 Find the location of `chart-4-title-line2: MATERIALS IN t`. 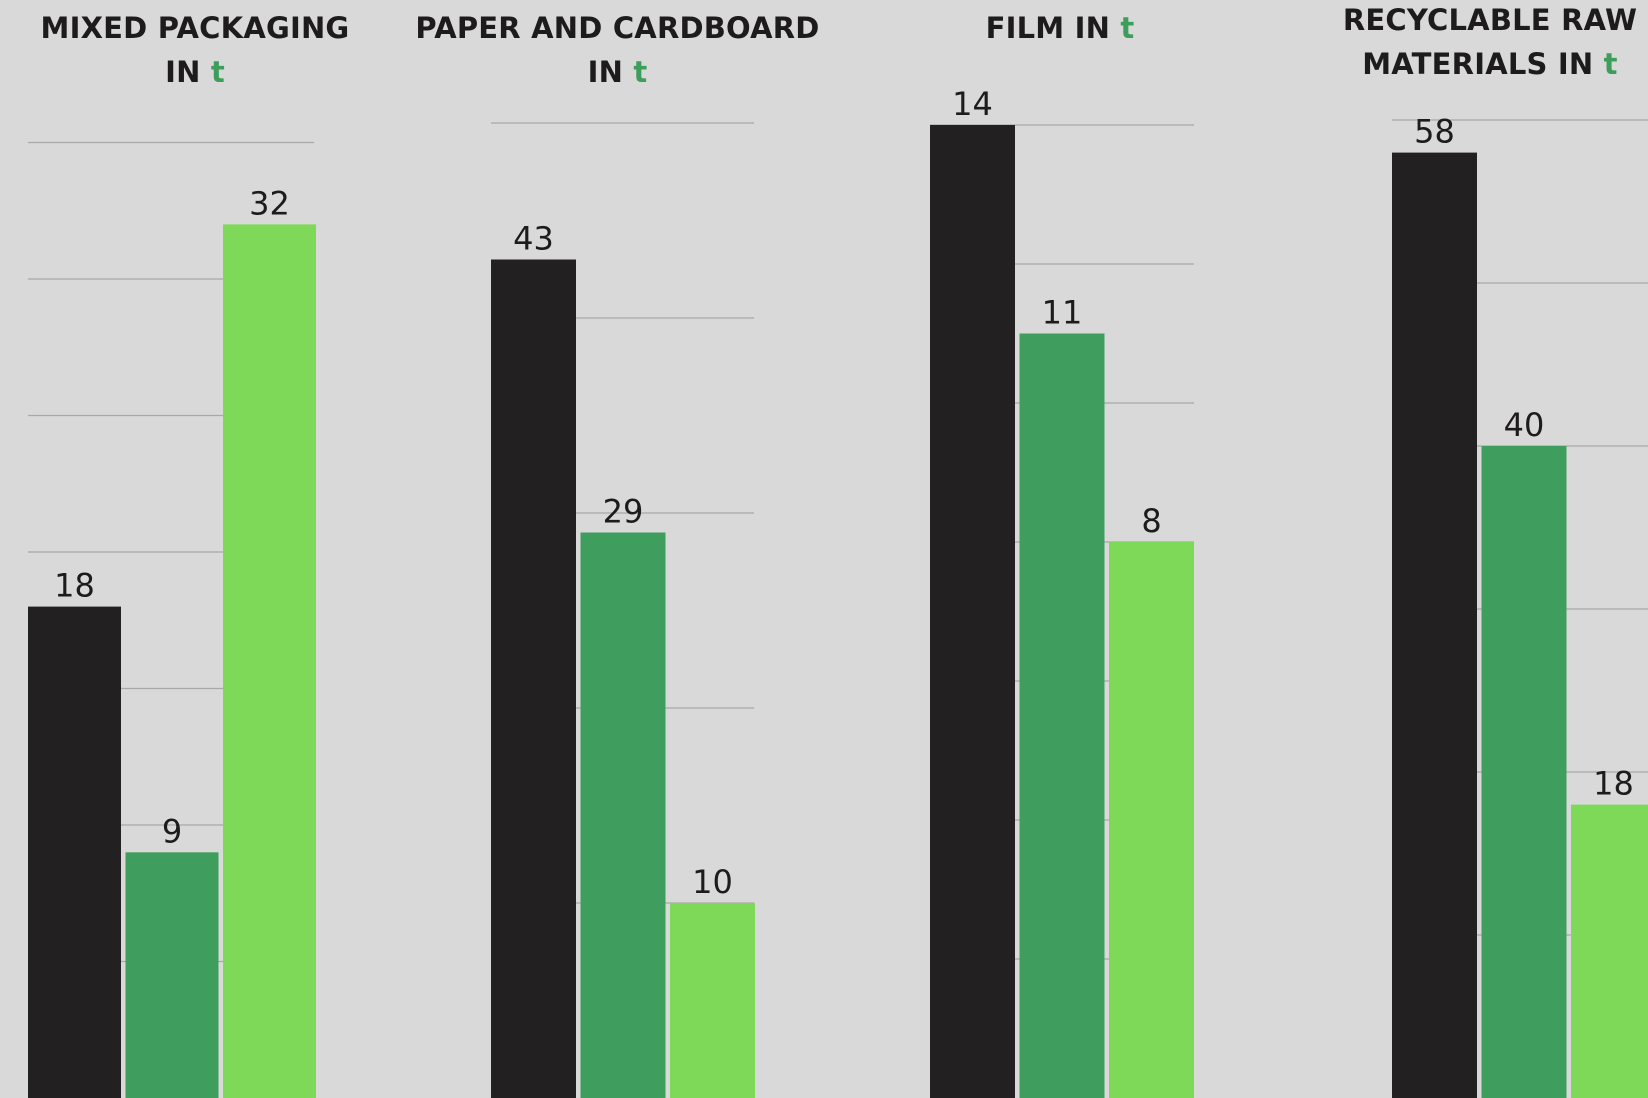

chart-4-title-line2: MATERIALS IN t is located at coordinates (1474, 64).